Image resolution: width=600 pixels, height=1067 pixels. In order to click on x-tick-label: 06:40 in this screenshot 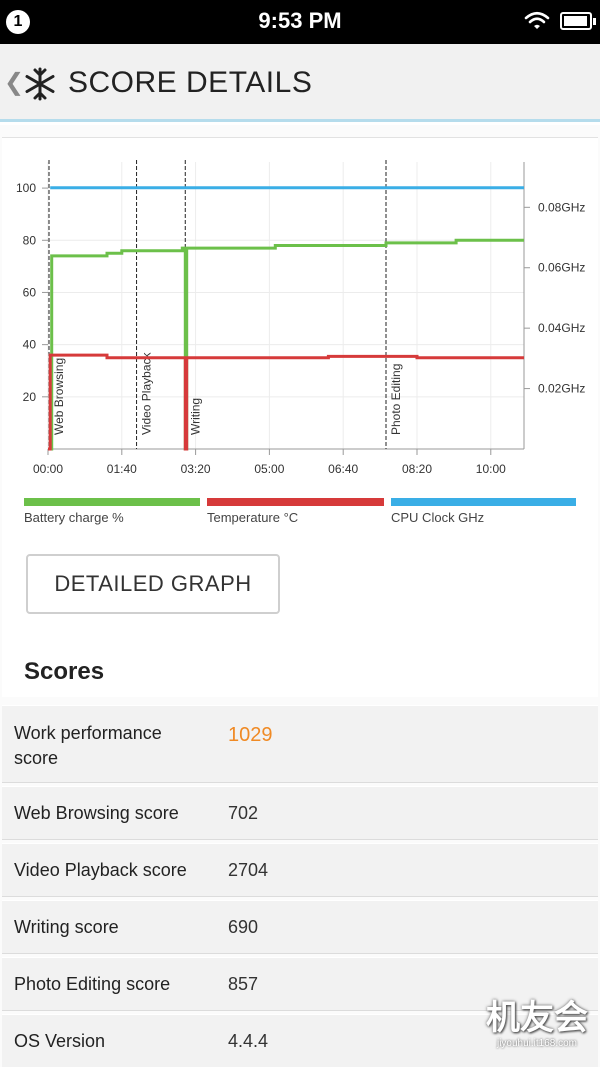, I will do `click(343, 469)`.